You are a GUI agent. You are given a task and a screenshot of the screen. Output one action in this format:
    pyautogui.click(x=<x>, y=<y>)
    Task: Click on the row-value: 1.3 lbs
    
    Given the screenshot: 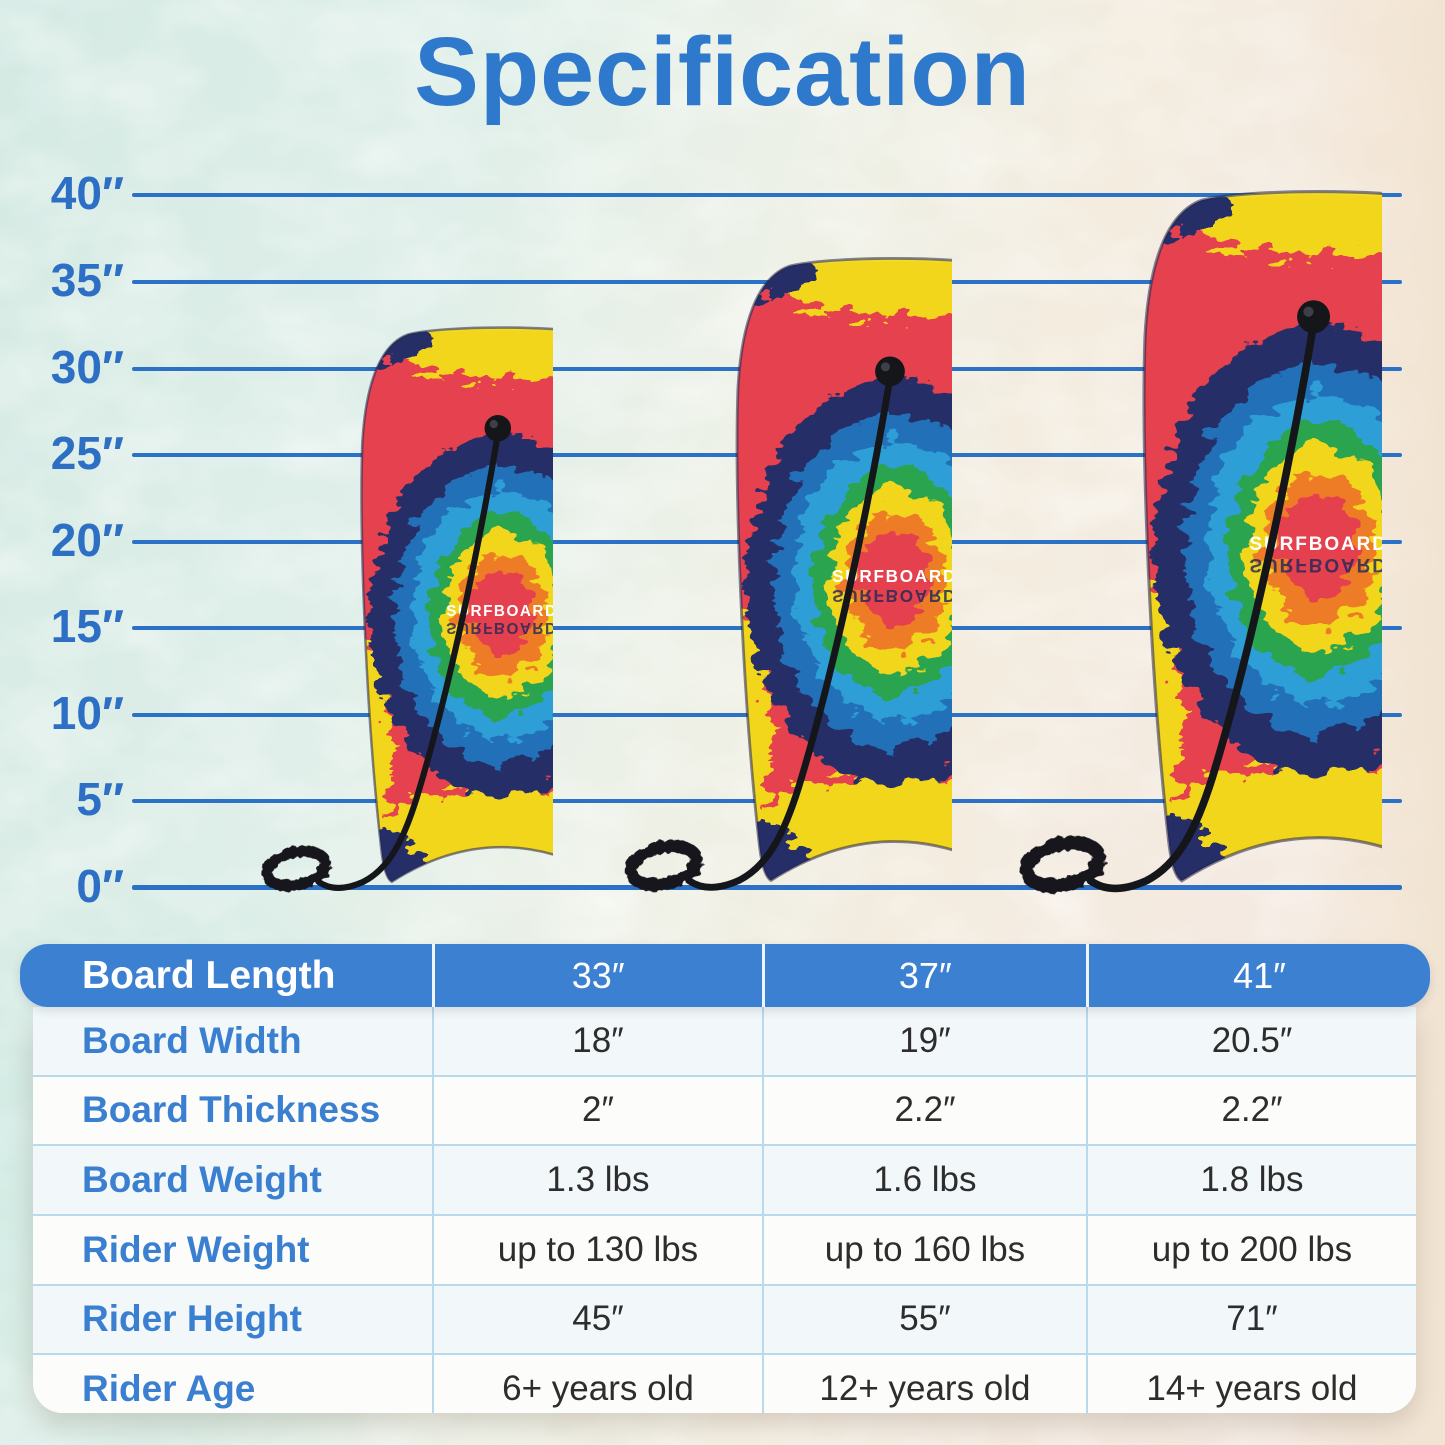 What is the action you would take?
    pyautogui.click(x=596, y=1180)
    